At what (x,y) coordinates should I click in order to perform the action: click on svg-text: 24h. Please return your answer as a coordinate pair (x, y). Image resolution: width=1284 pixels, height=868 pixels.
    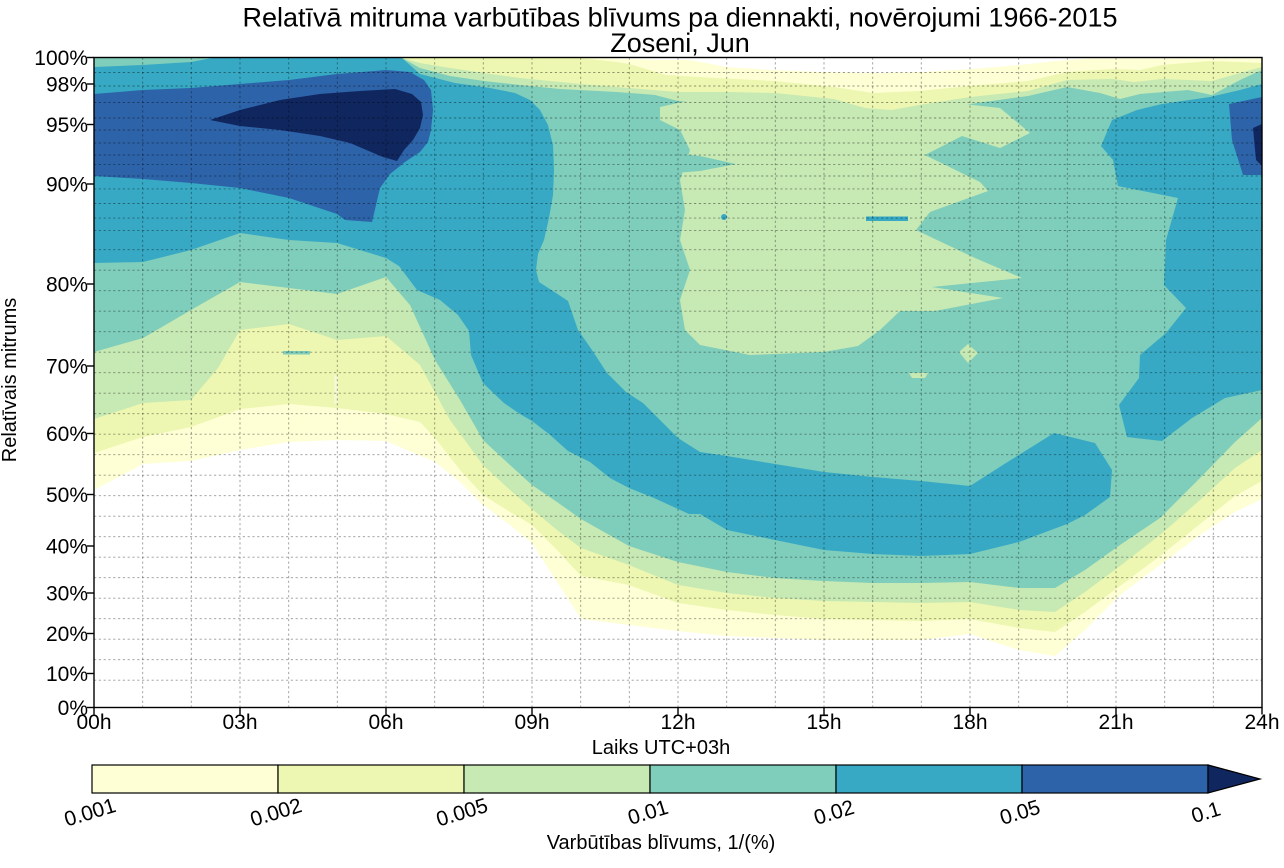
    Looking at the image, I should click on (1261, 722).